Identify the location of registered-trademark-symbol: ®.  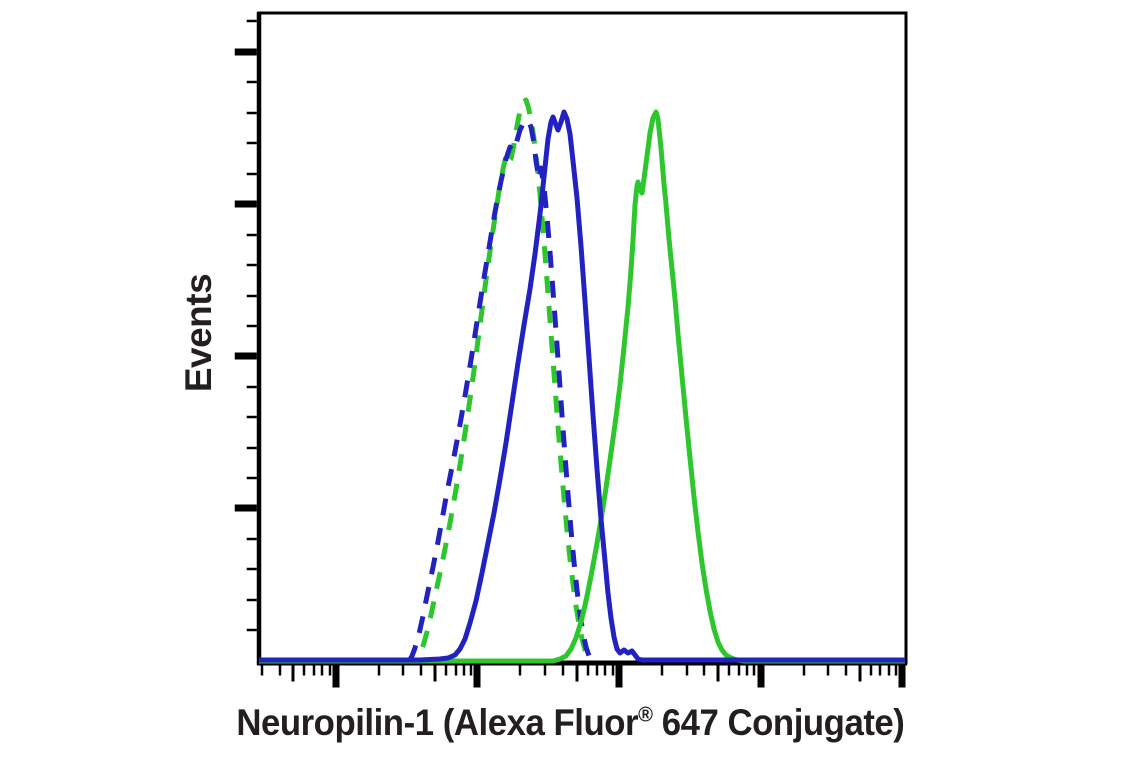
(645, 714).